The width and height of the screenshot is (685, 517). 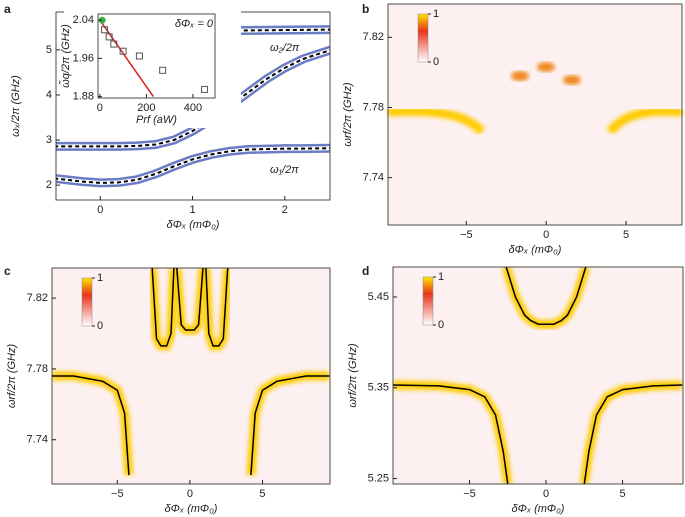 I want to click on y-tick-label: 2.04, so click(x=83, y=20).